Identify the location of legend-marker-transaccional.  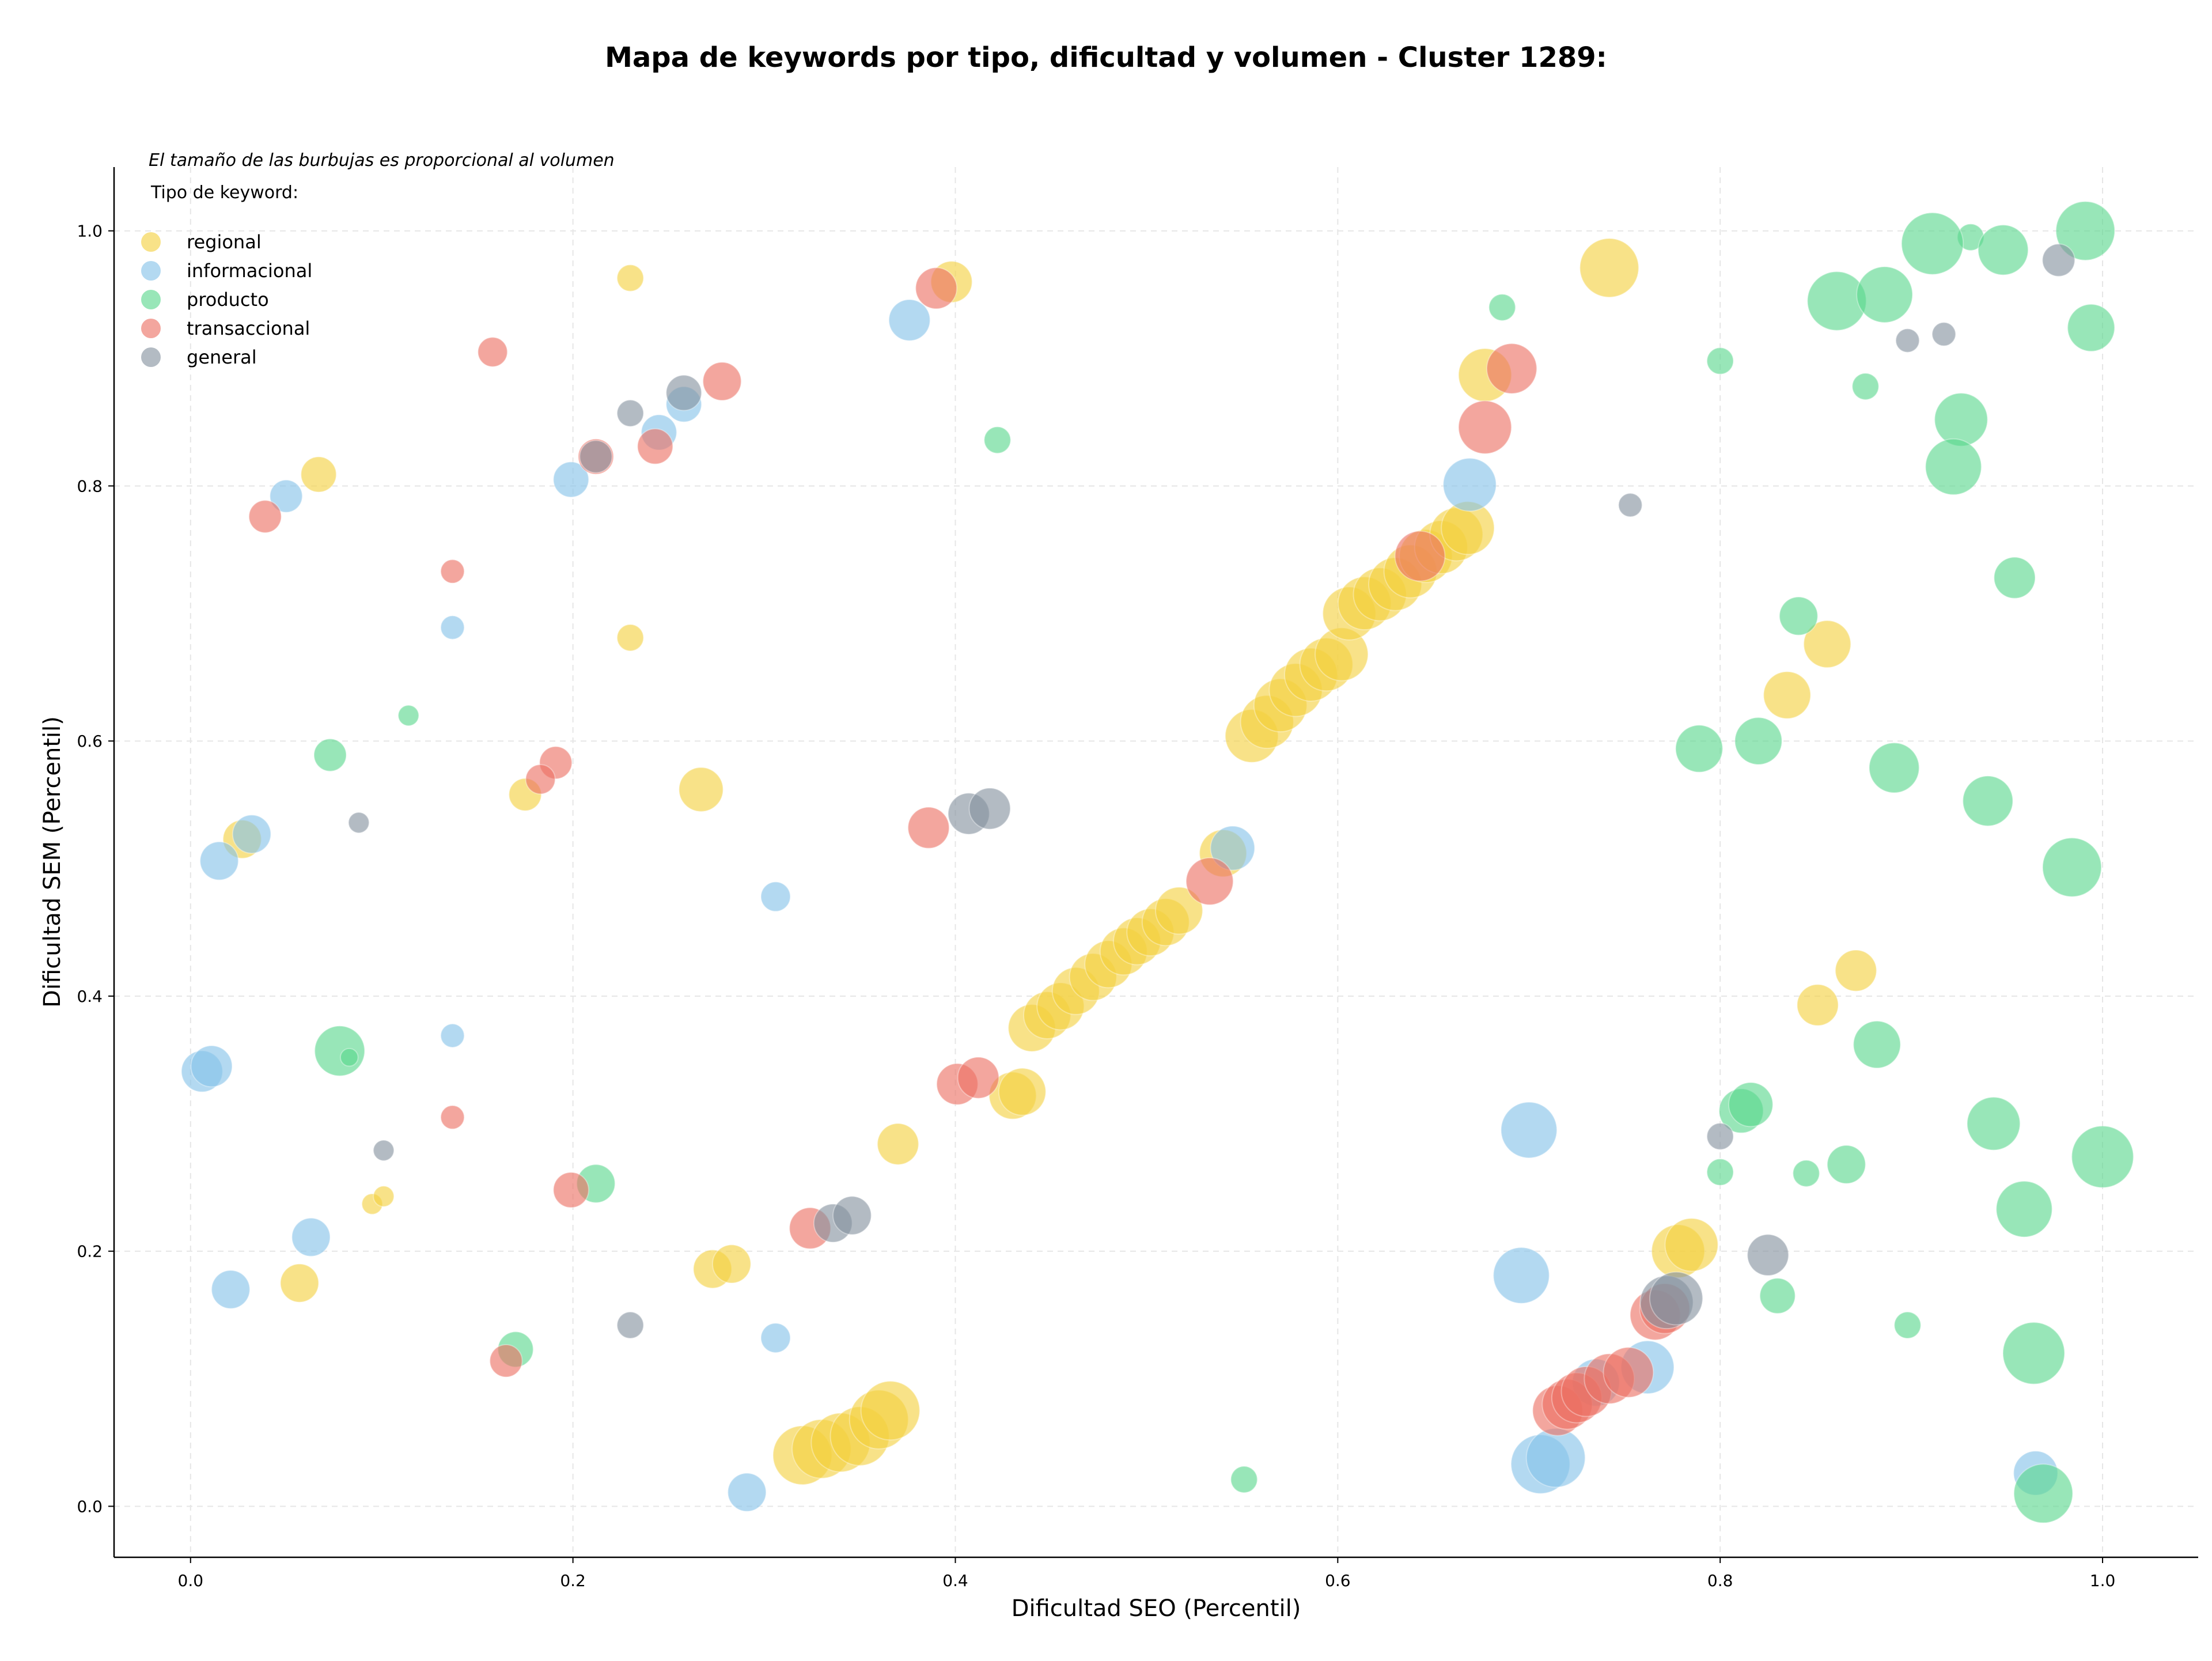
(151, 328).